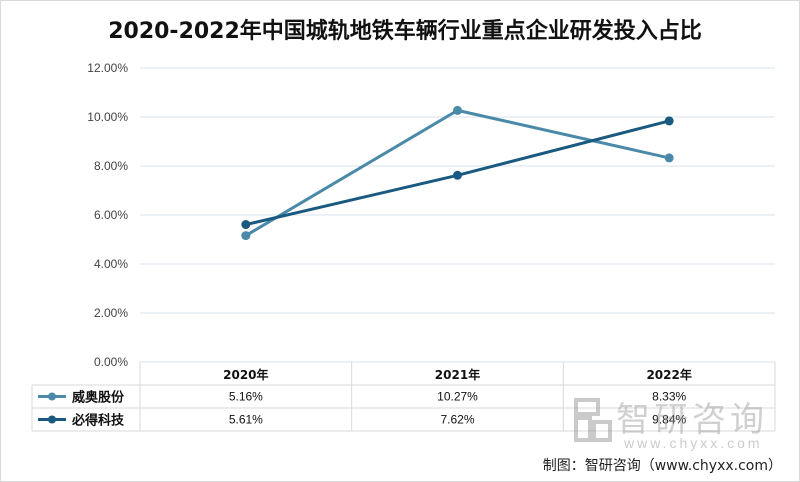 The width and height of the screenshot is (800, 482). What do you see at coordinates (692, 420) in the screenshot?
I see `watermark-text: 智研咨询` at bounding box center [692, 420].